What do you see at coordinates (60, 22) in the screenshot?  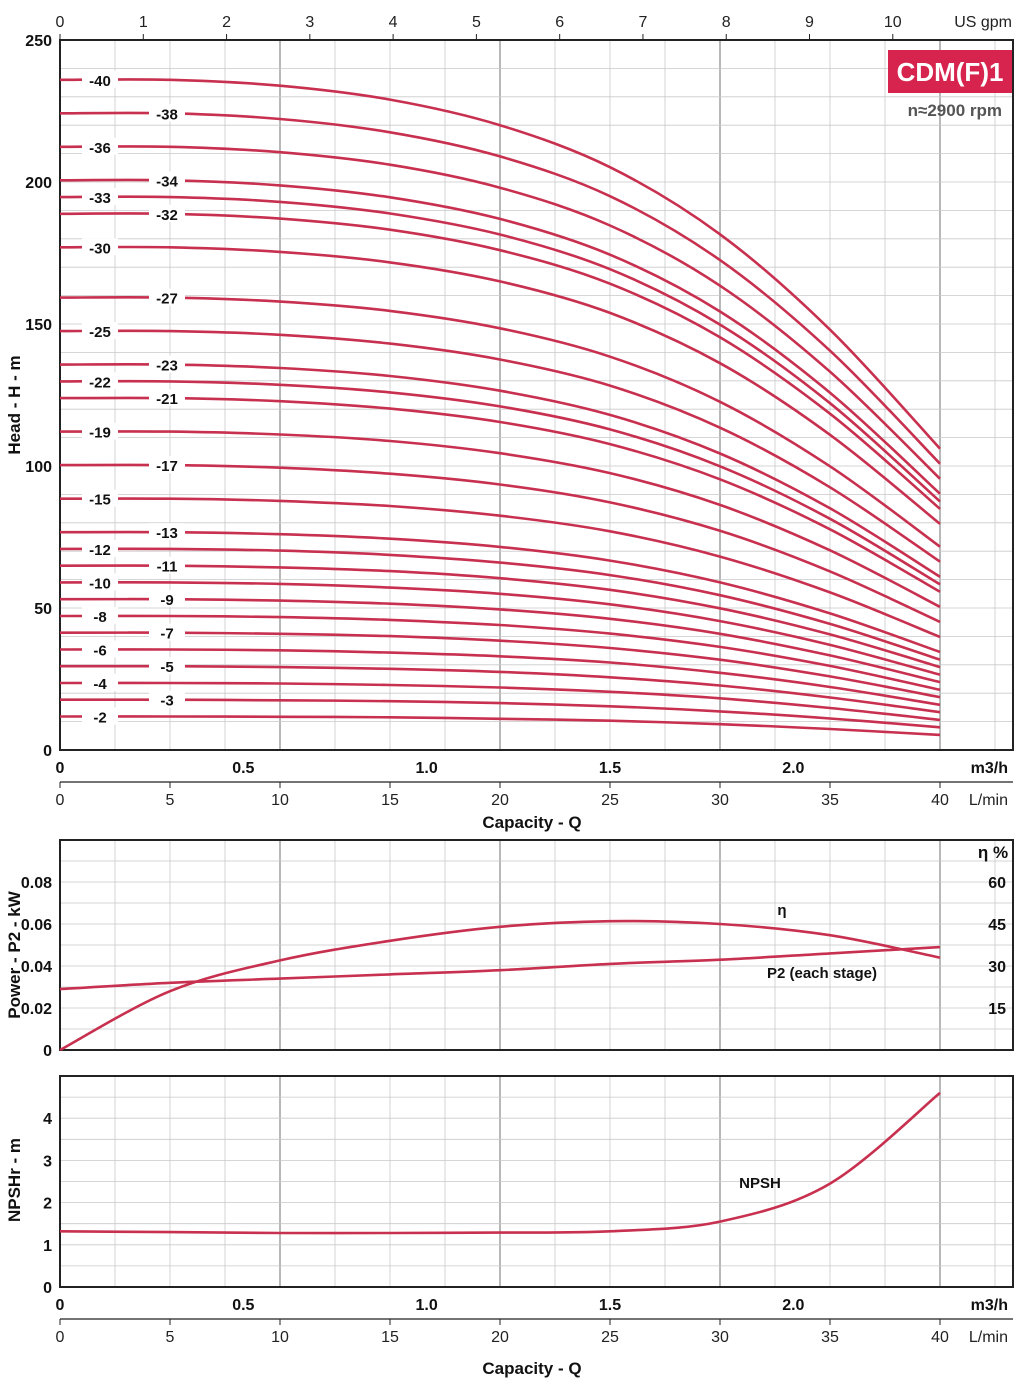 I see `gpm-tick-label: 0` at bounding box center [60, 22].